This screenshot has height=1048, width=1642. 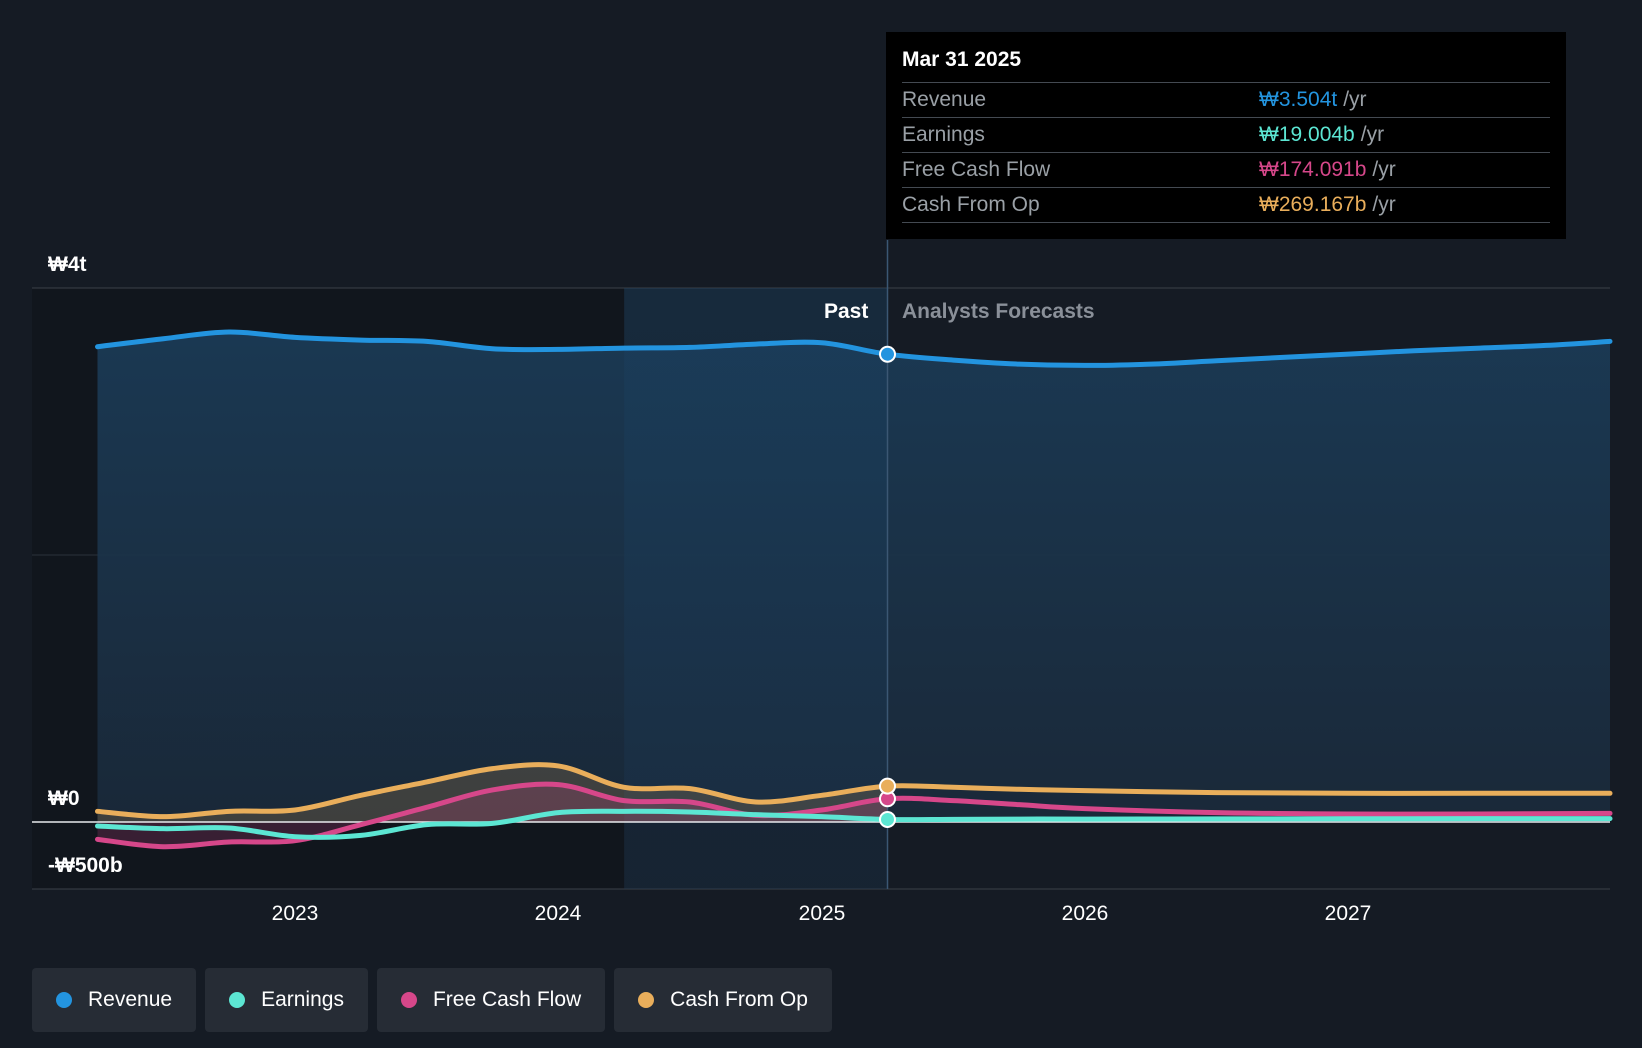 What do you see at coordinates (976, 169) in the screenshot?
I see `tooltip-label: Free Cash Flow` at bounding box center [976, 169].